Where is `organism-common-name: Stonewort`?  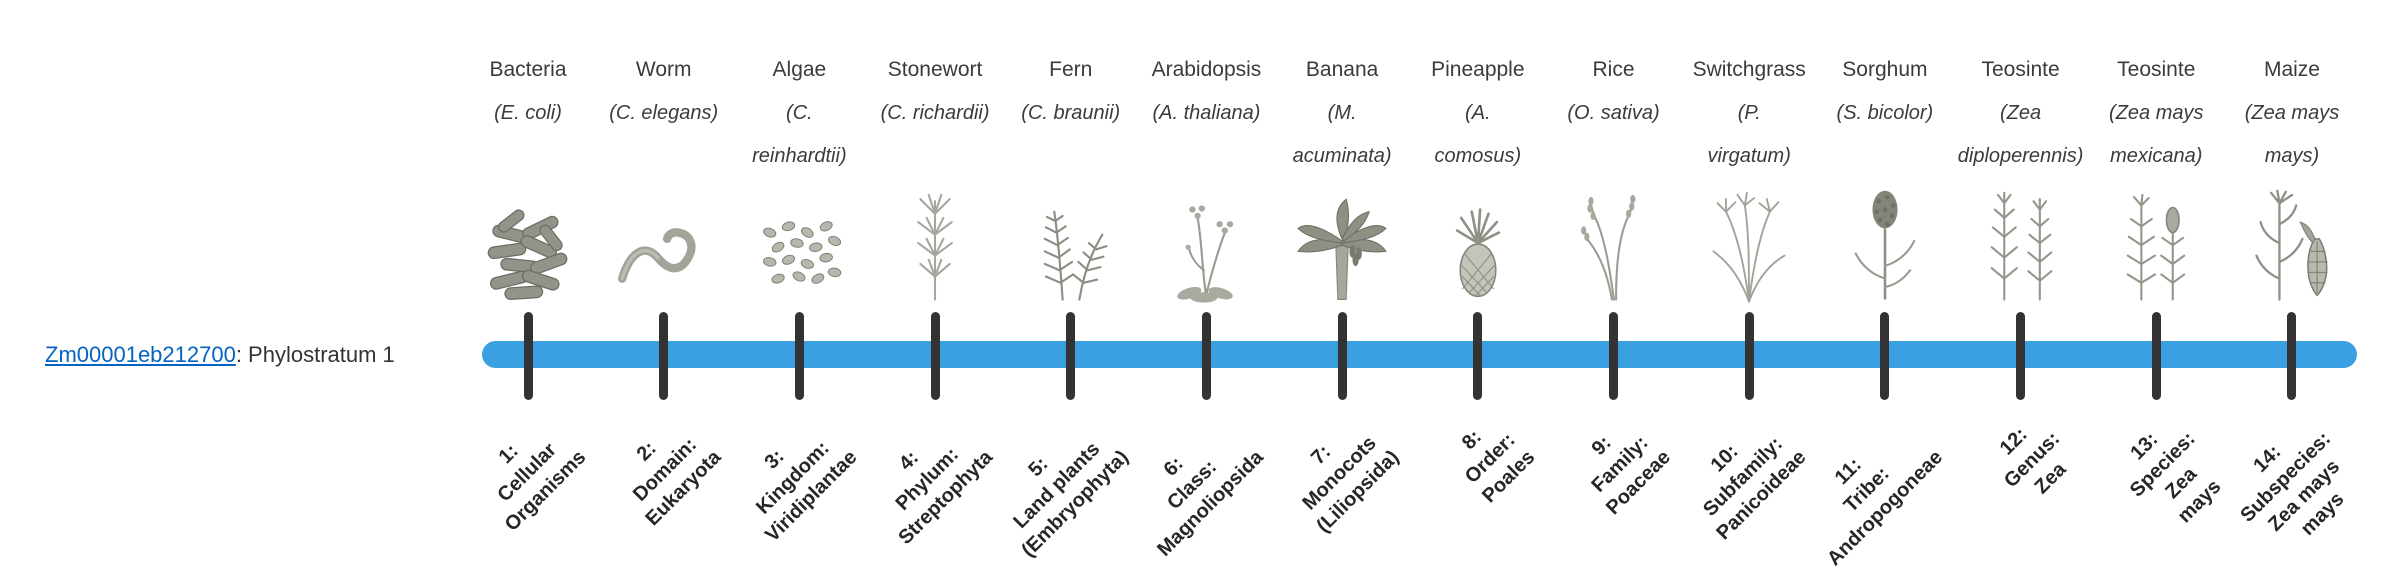 organism-common-name: Stonewort is located at coordinates (935, 69).